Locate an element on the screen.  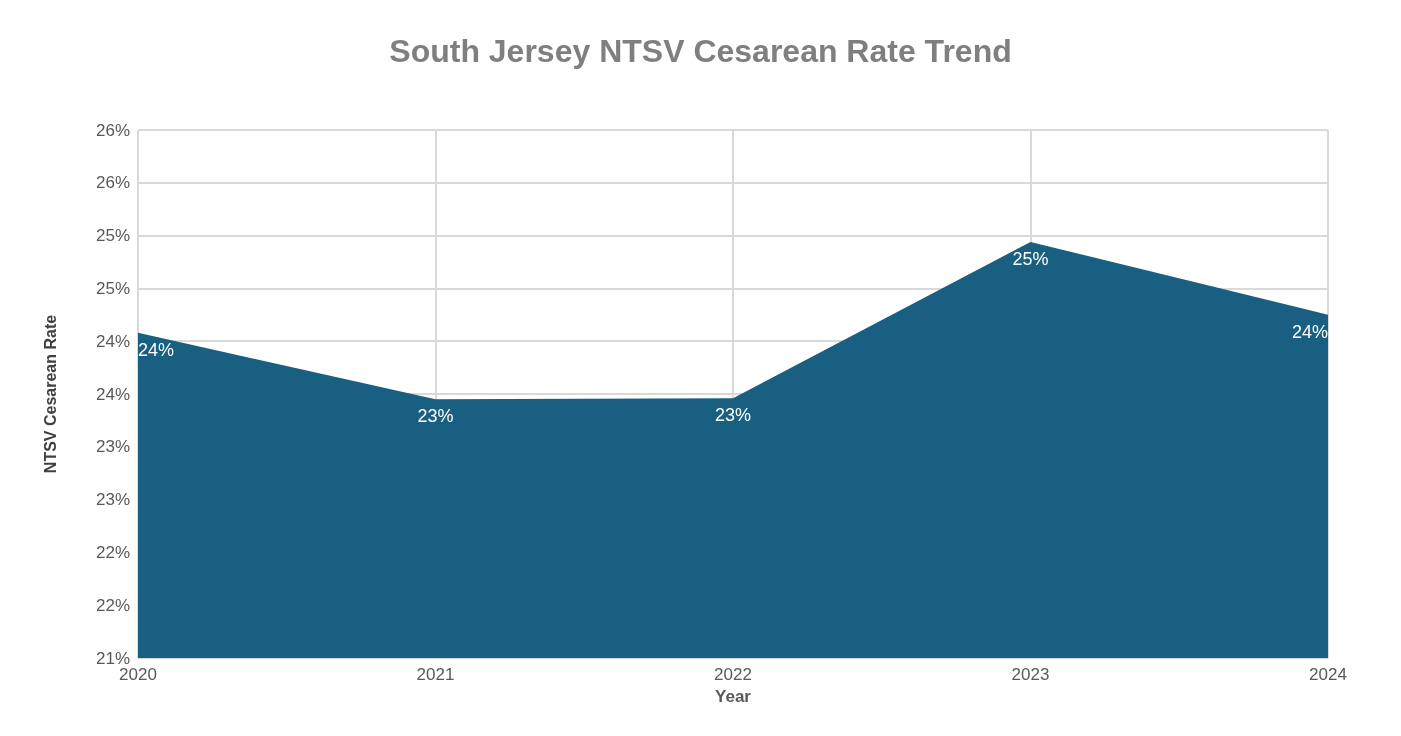
x-axis-title: Year is located at coordinates (733, 696).